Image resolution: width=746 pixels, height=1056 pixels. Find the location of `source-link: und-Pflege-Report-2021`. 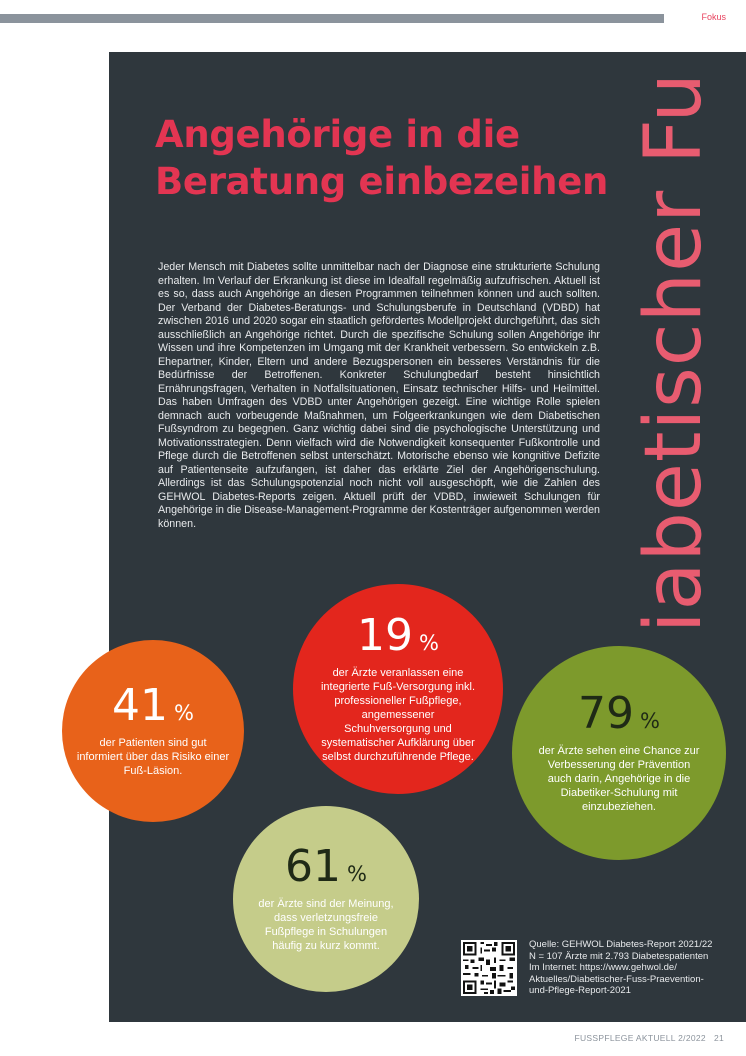

source-link: und-Pflege-Report-2021 is located at coordinates (580, 991).